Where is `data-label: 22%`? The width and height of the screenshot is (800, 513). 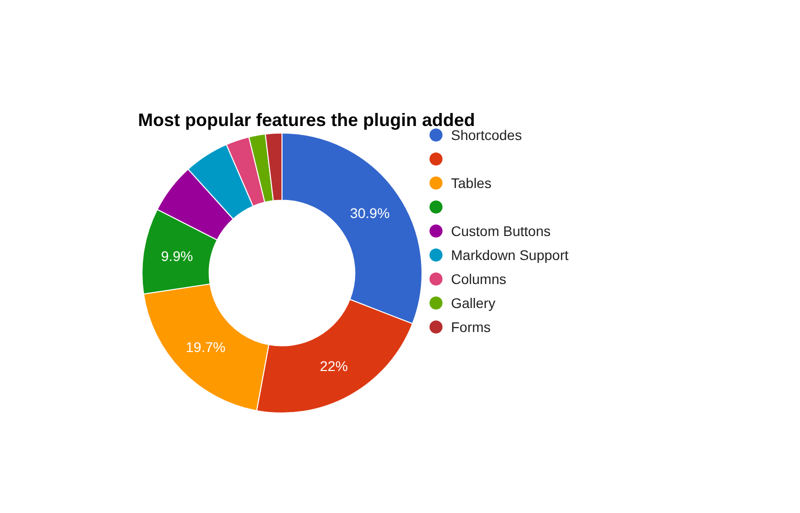 data-label: 22% is located at coordinates (334, 366).